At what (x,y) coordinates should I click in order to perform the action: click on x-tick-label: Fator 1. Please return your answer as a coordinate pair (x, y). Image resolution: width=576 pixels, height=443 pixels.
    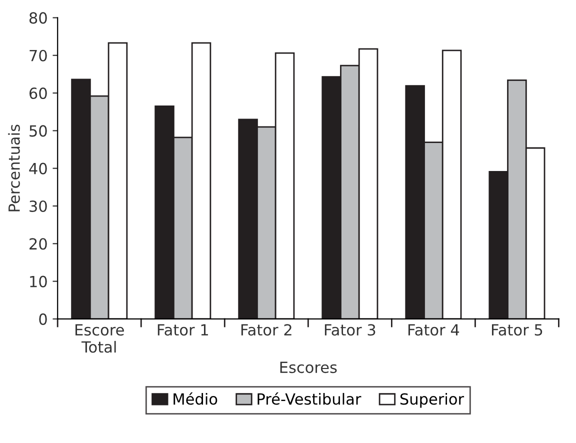
    Looking at the image, I should click on (183, 330).